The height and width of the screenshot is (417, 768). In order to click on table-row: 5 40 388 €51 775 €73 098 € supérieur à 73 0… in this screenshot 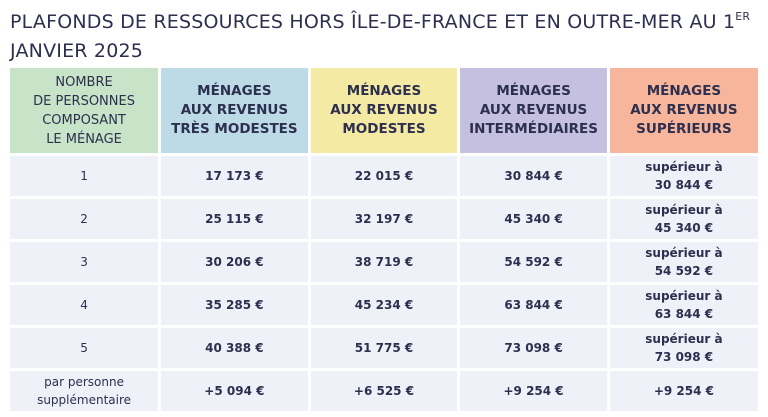, I will do `click(384, 348)`.